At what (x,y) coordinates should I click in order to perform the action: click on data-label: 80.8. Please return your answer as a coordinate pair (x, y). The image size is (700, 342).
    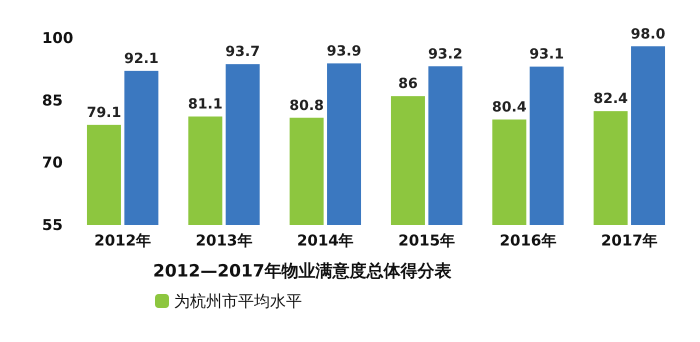
    Looking at the image, I should click on (306, 106).